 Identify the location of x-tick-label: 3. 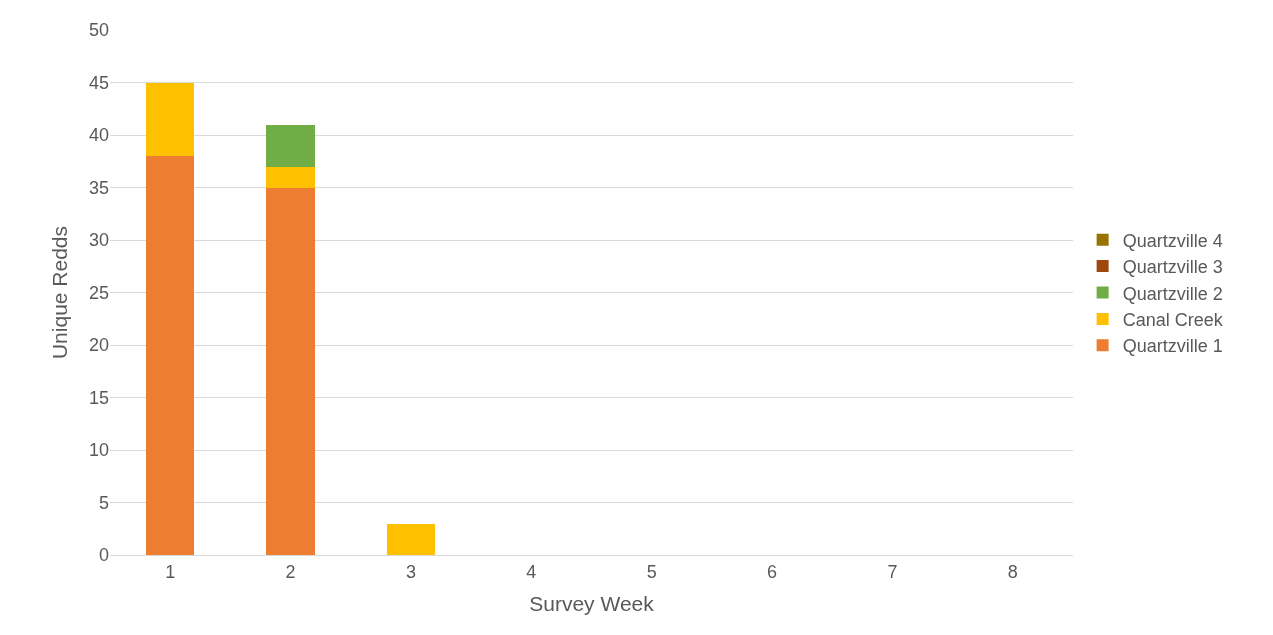
(410, 571).